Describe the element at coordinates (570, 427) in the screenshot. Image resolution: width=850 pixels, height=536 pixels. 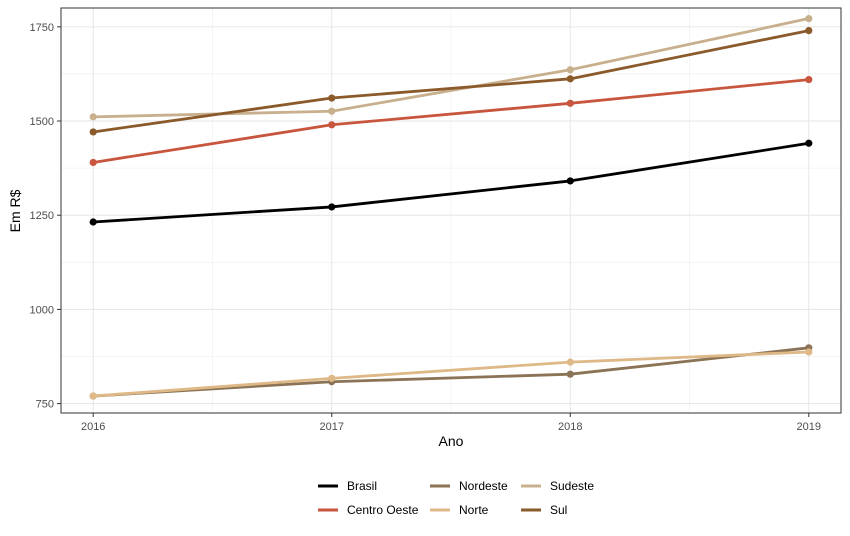
I see `x-tick-label: 2018` at that location.